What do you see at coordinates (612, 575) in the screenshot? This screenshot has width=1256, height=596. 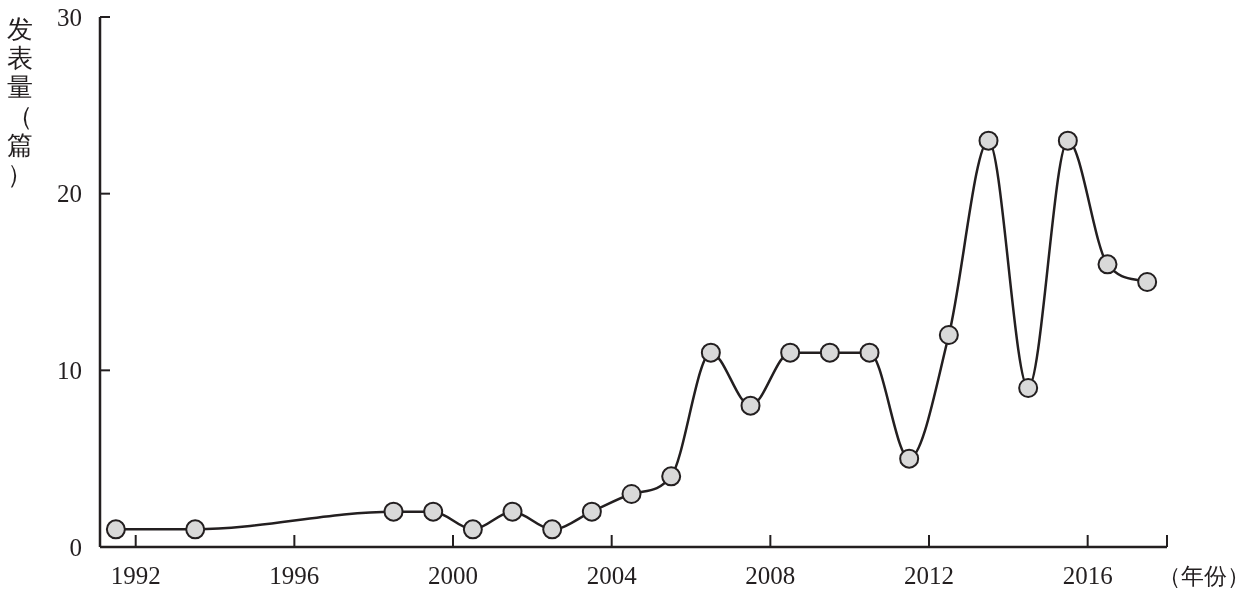 I see `x-tick-label: 2004` at bounding box center [612, 575].